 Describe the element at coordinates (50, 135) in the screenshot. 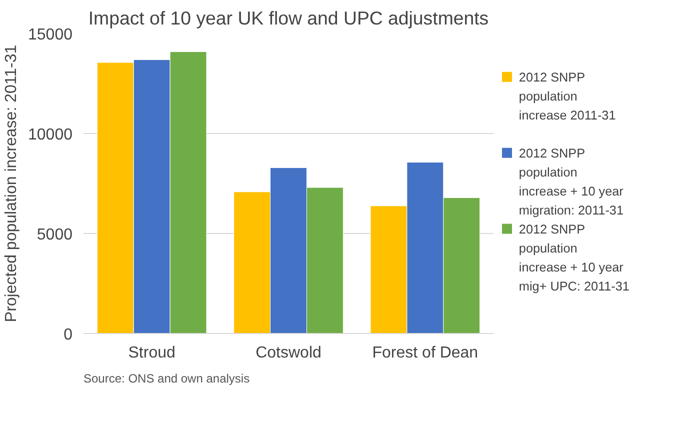

I see `y-tick-label: 10000` at that location.